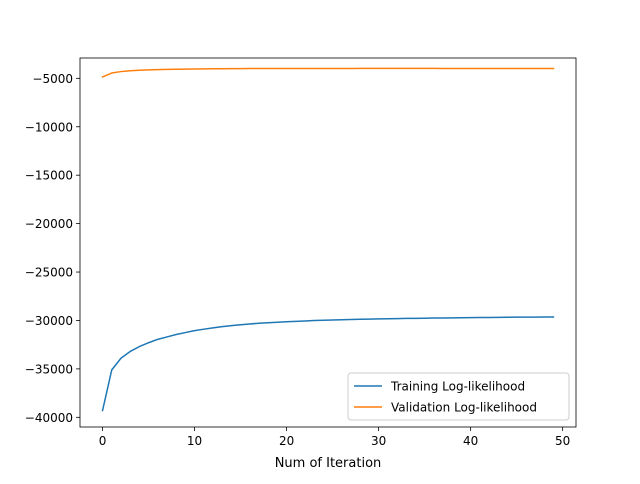  I want to click on y-tick-label: −5000, so click(52, 79).